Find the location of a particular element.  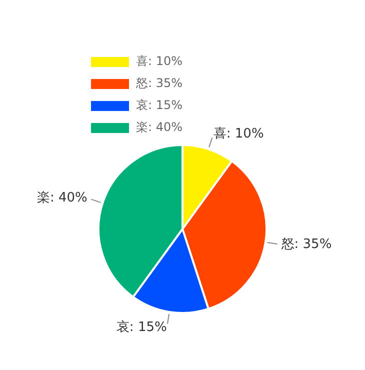

legend-label: 楽: 40% is located at coordinates (159, 127).